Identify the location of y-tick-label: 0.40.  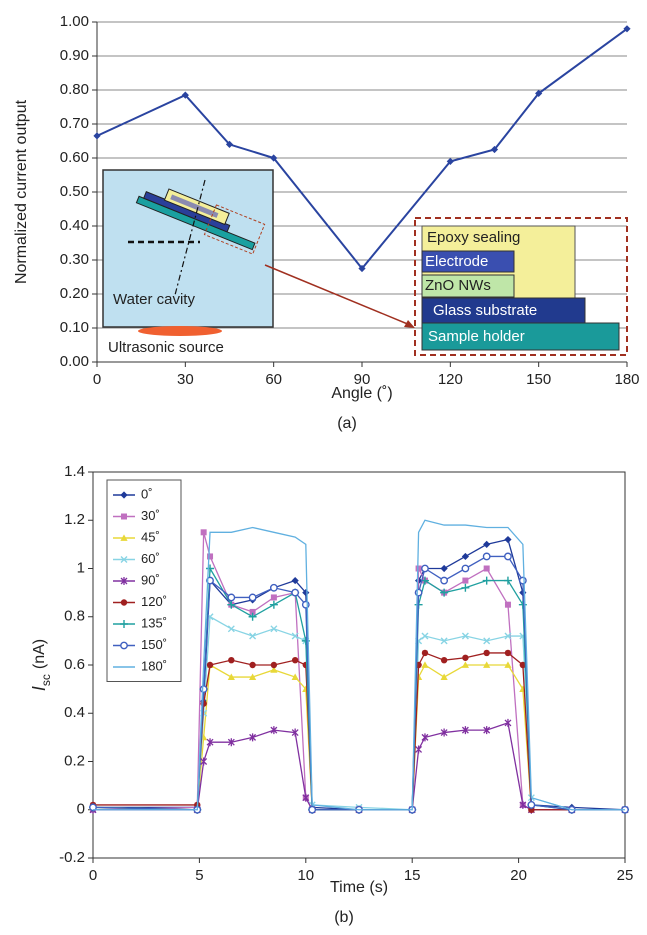
(74, 225).